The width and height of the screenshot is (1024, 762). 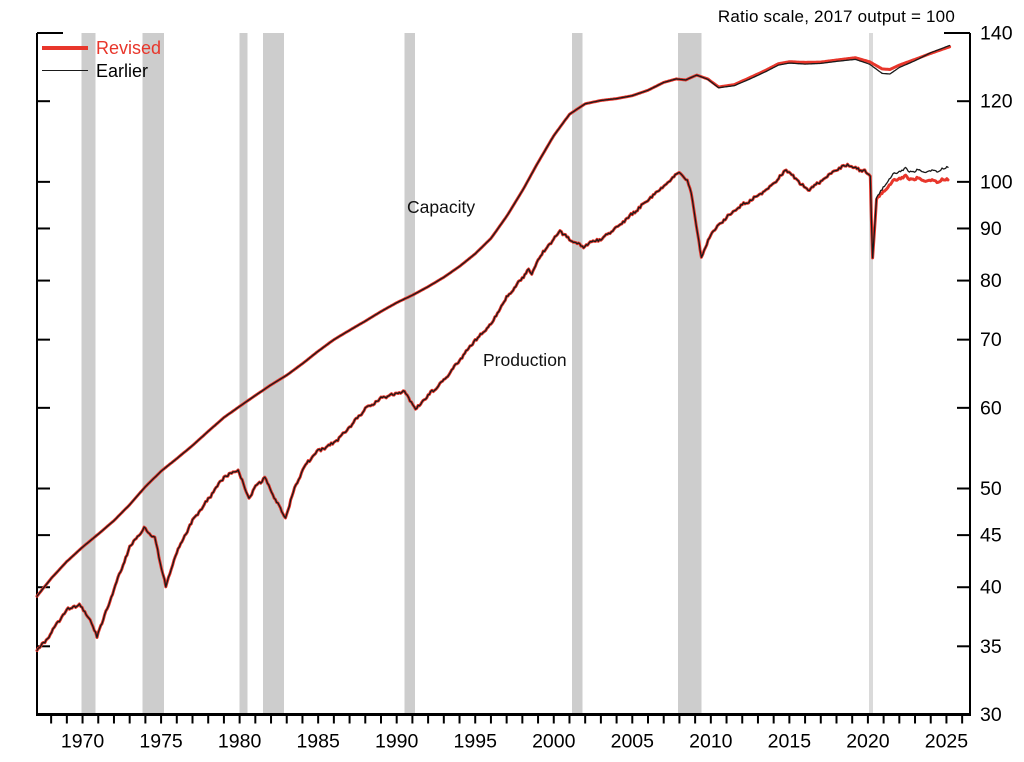 I want to click on y-tick-label: 100, so click(x=996, y=182).